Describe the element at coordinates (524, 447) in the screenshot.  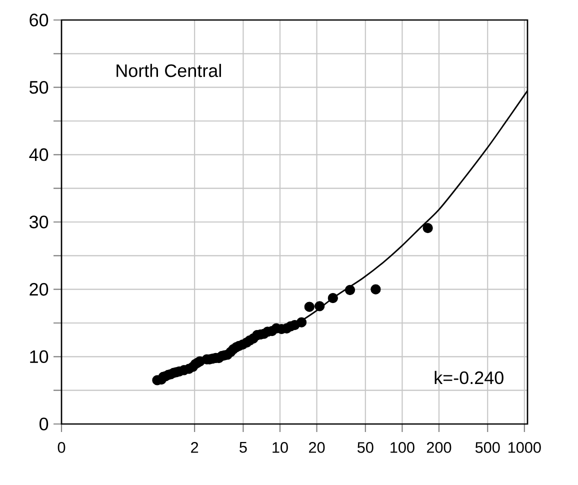
I see `x-tick-label: 1000` at that location.